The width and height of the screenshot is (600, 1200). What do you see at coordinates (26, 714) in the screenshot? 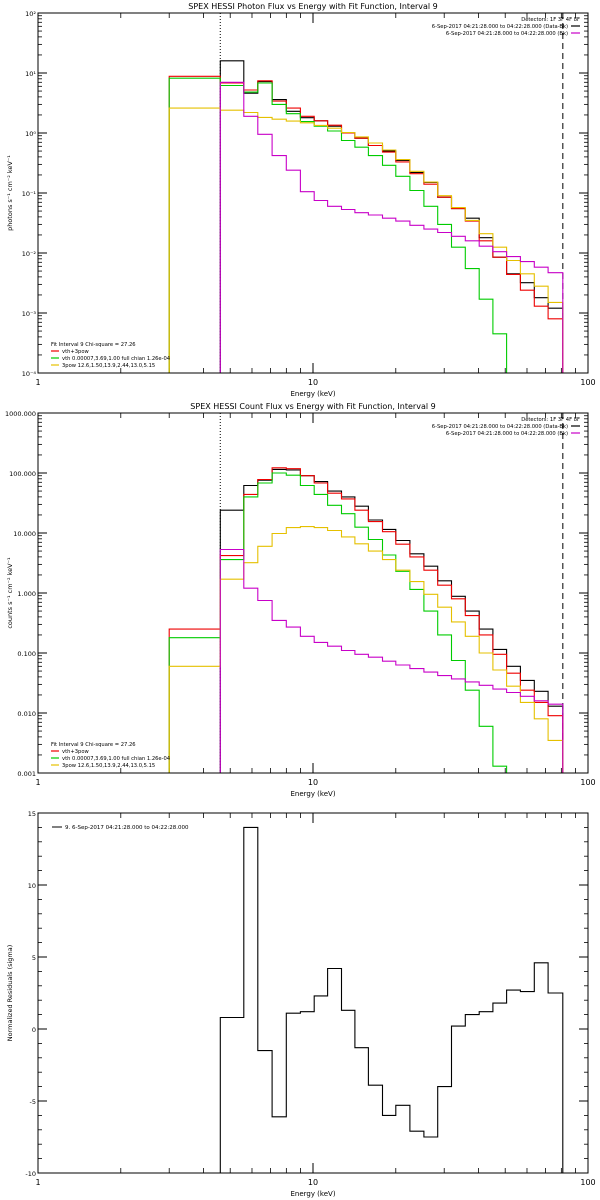
I see `y-tick-label: 0.010` at bounding box center [26, 714].